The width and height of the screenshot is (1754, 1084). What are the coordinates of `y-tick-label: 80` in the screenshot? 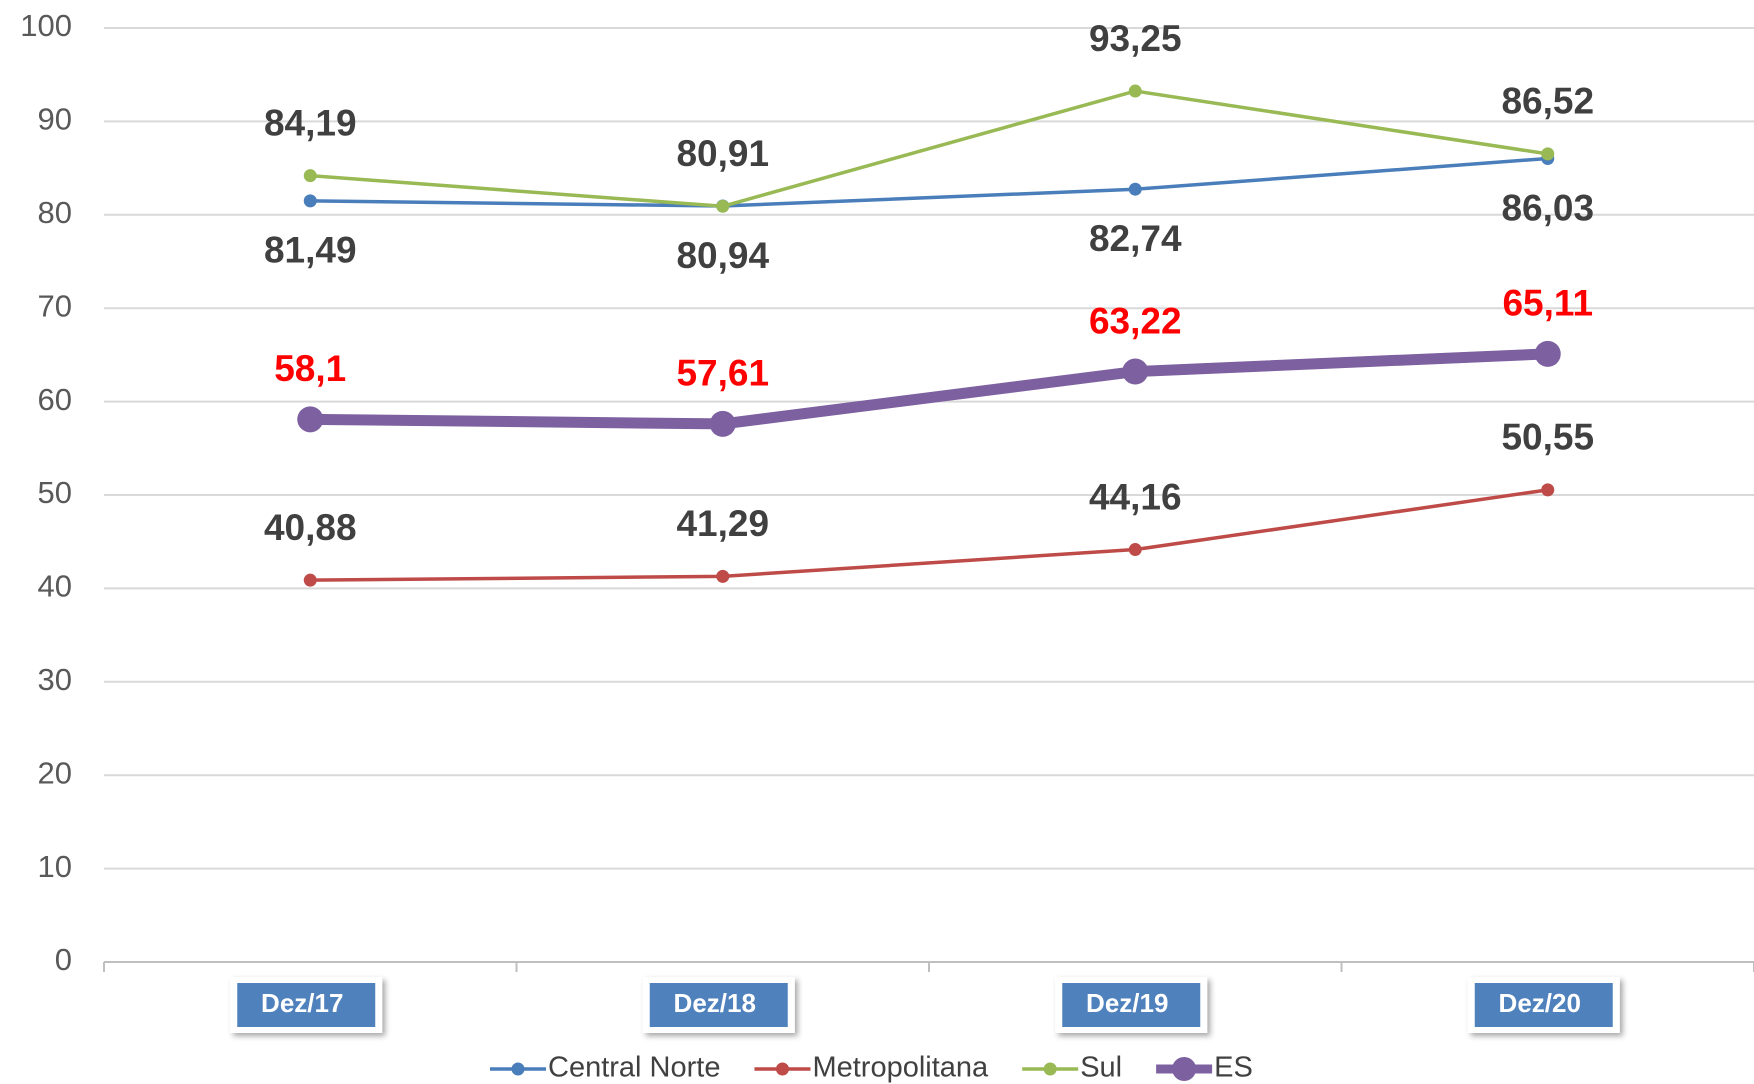 It's located at (55, 212).